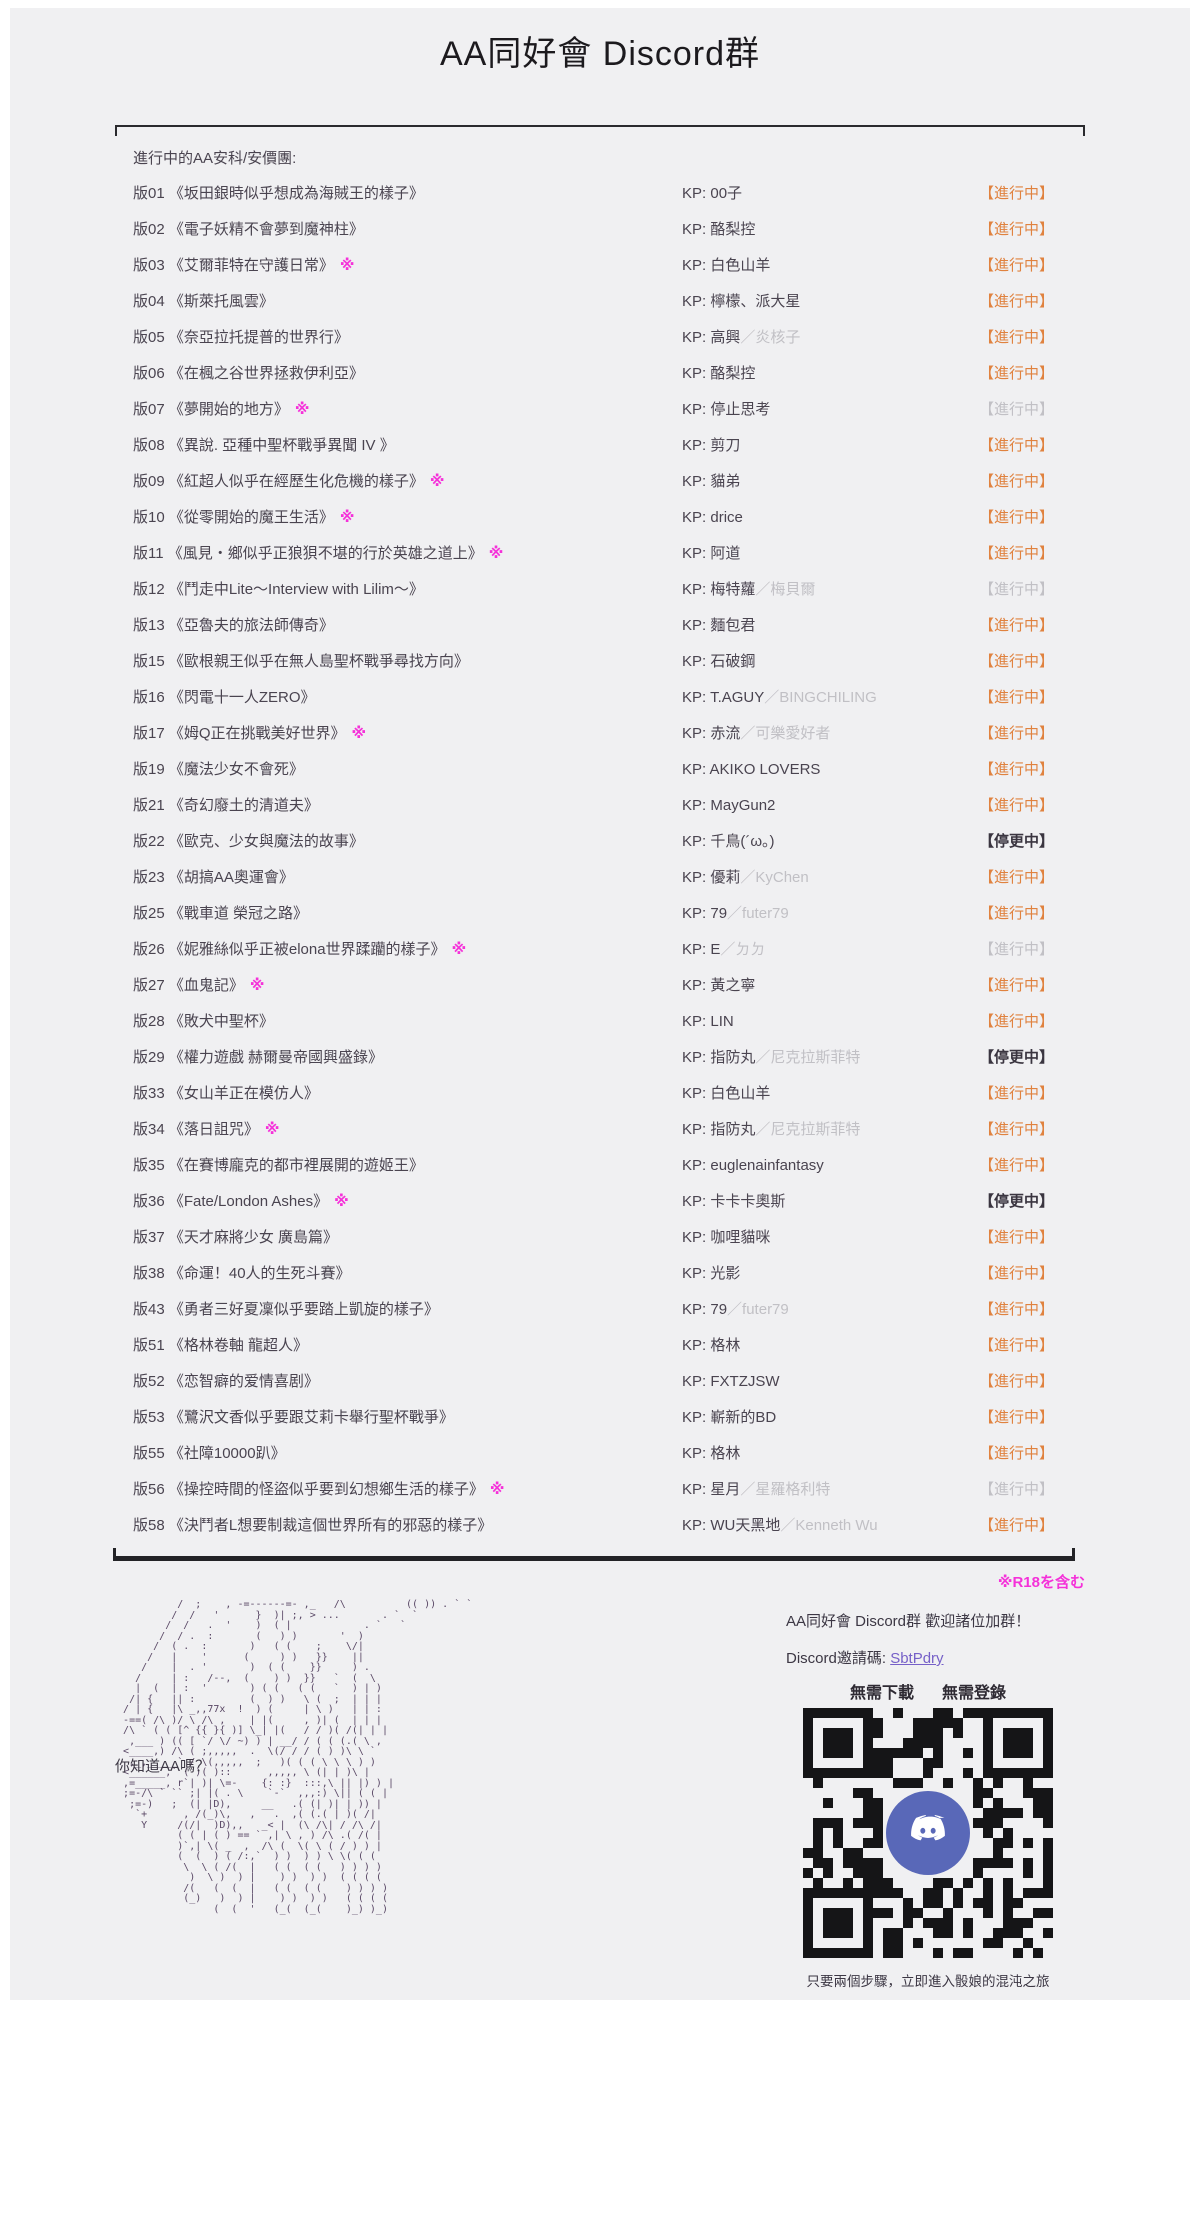  I want to click on work-title: 版34 《落日詛咒》 ※, so click(206, 1130).